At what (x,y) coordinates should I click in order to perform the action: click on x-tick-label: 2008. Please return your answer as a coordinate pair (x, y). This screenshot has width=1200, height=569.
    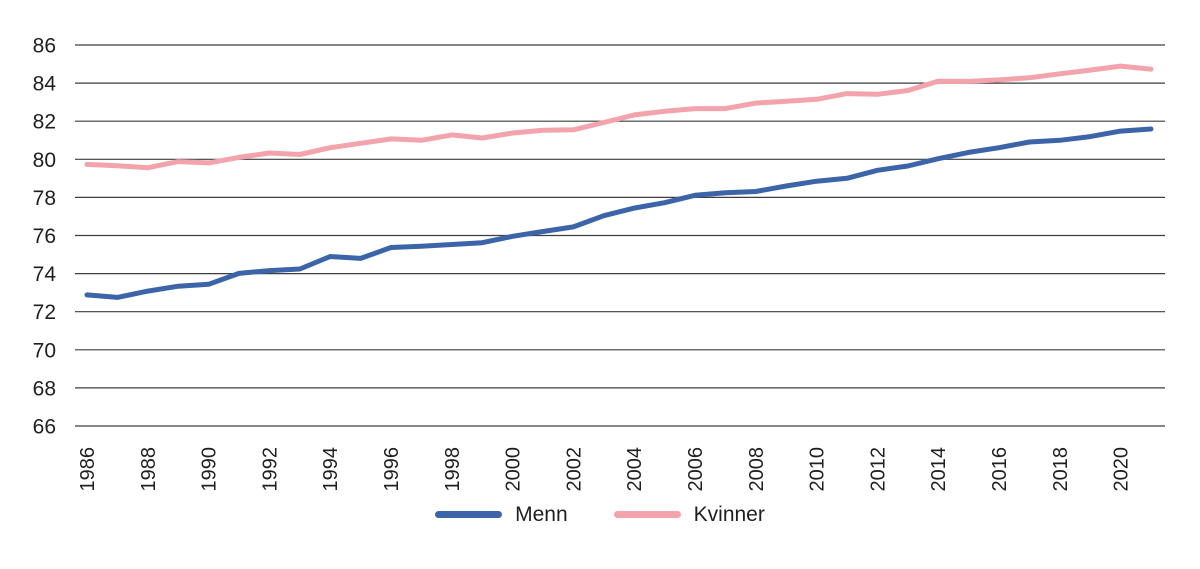
    Looking at the image, I should click on (757, 469).